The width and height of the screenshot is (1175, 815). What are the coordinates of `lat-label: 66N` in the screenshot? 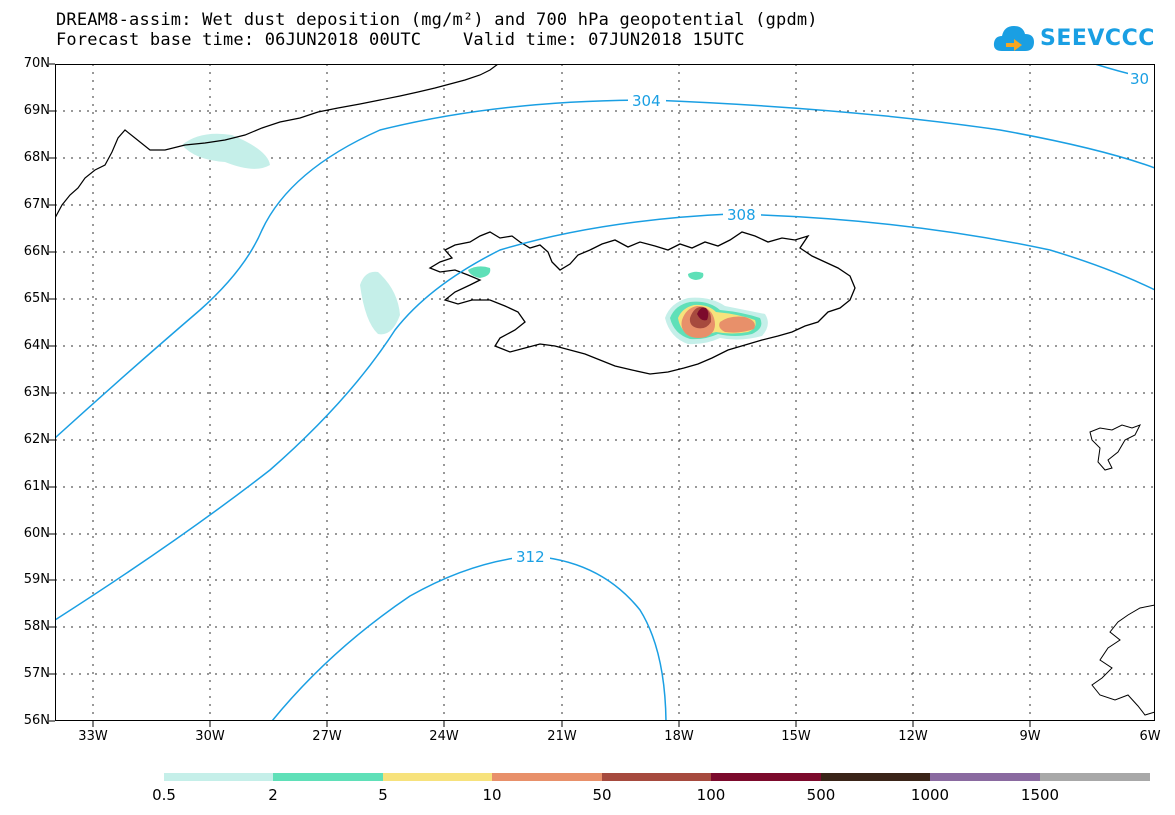 It's located at (36, 251).